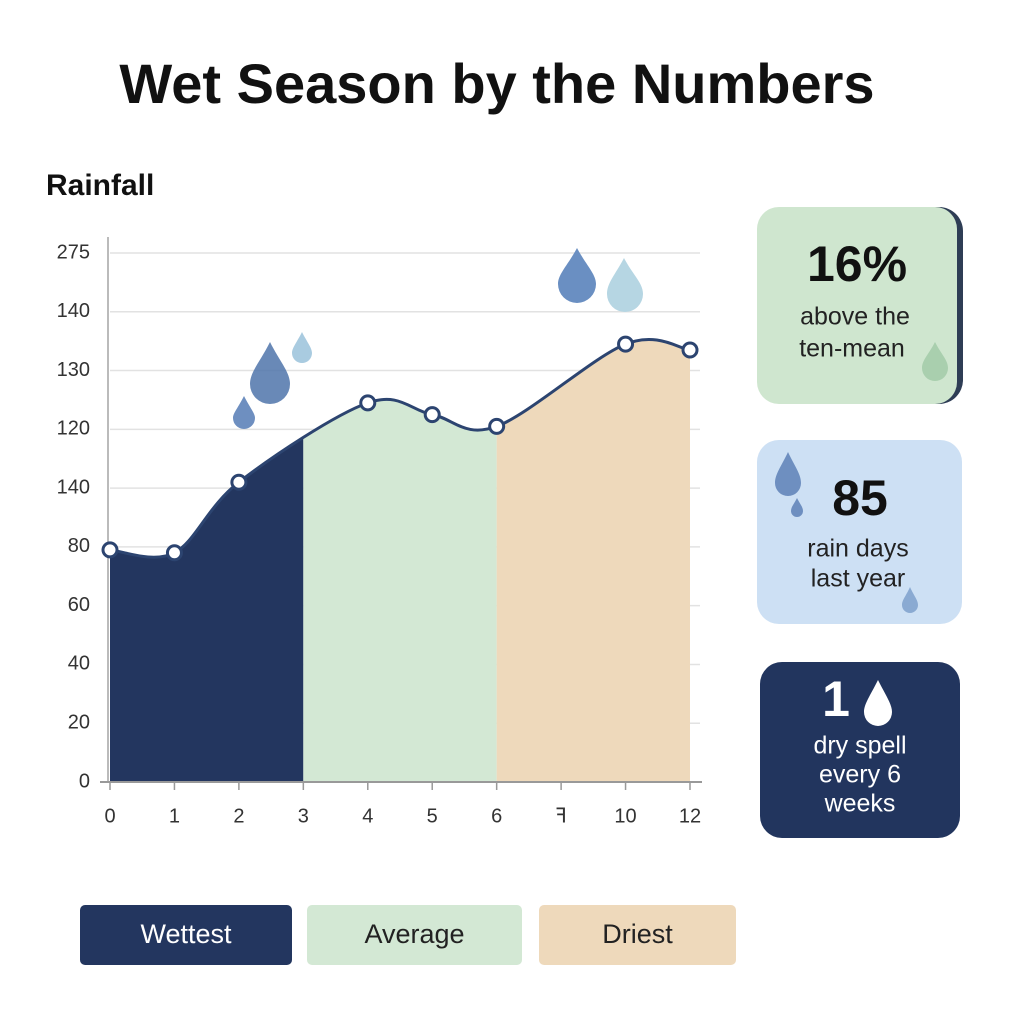 This screenshot has width=1024, height=1024. What do you see at coordinates (858, 579) in the screenshot?
I see `card-text: last year` at bounding box center [858, 579].